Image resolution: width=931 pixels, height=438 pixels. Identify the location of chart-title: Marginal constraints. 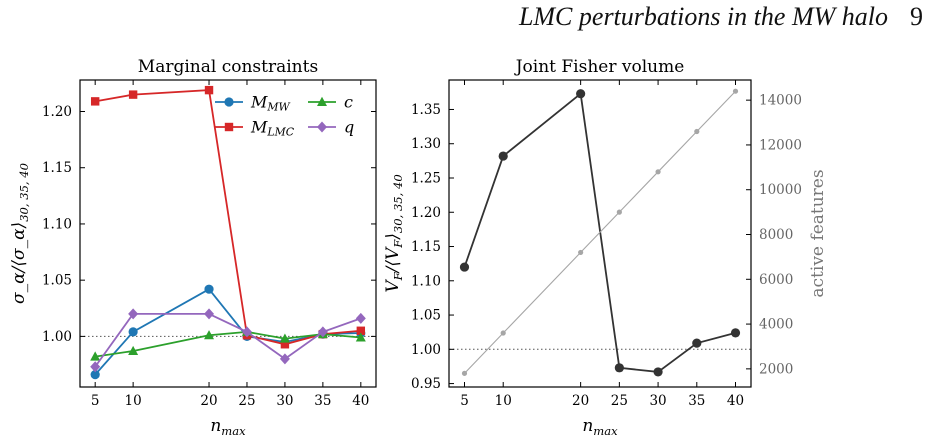
(228, 67).